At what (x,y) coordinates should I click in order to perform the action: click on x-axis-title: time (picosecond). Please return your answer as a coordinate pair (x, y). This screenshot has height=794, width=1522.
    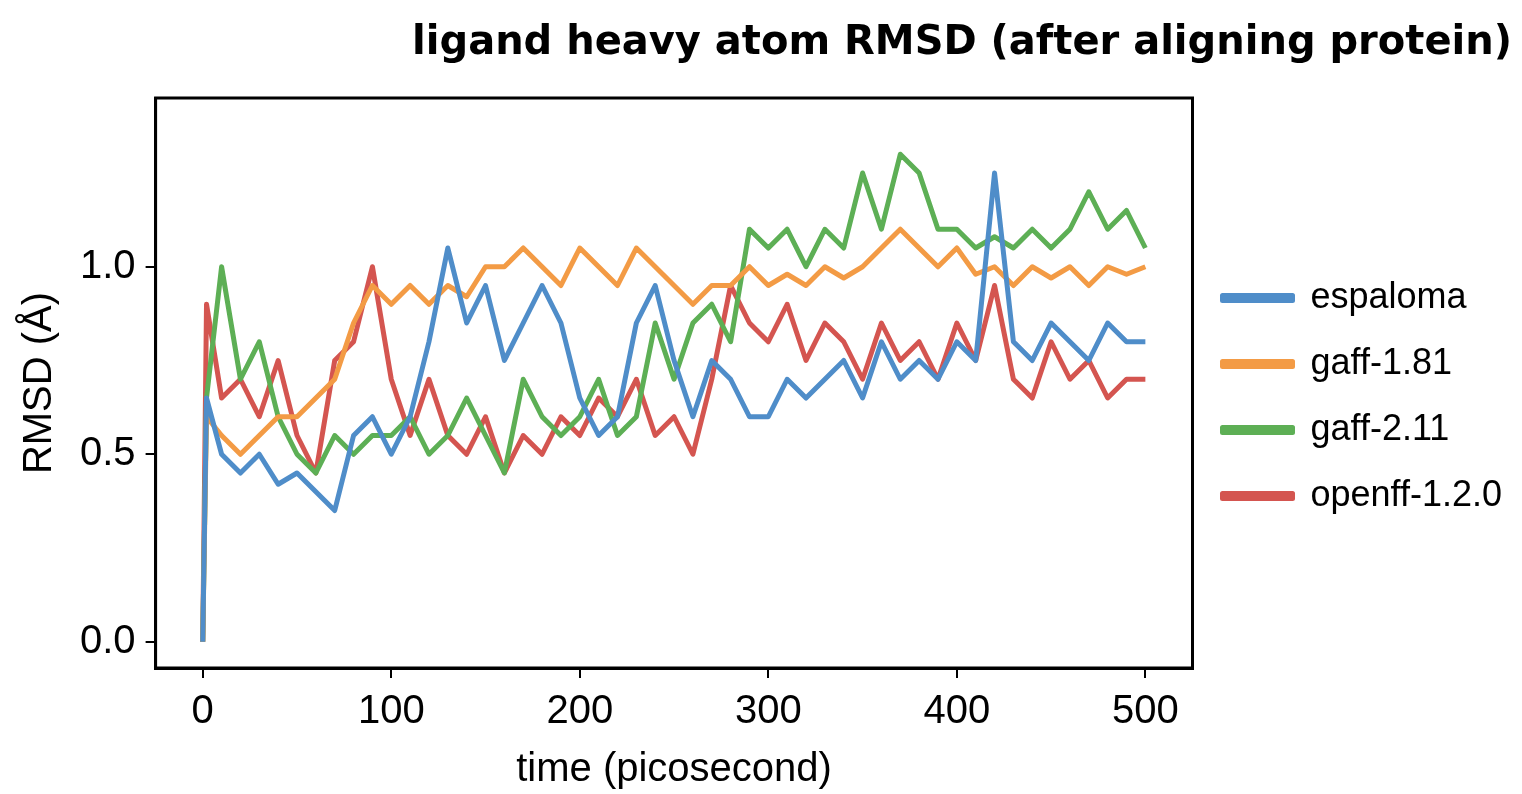
    Looking at the image, I should click on (674, 767).